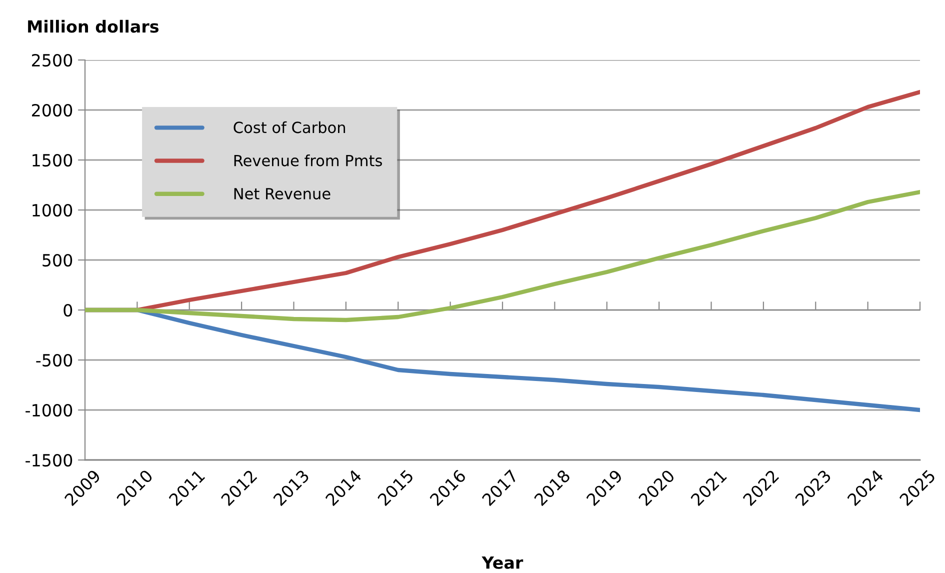 The image size is (945, 573). Describe the element at coordinates (52, 160) in the screenshot. I see `y-tick-label: 1500` at that location.